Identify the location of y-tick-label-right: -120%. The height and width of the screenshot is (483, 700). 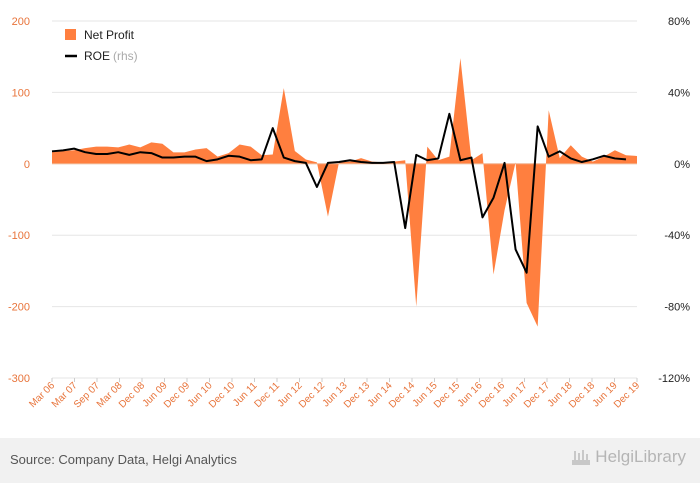
(674, 379).